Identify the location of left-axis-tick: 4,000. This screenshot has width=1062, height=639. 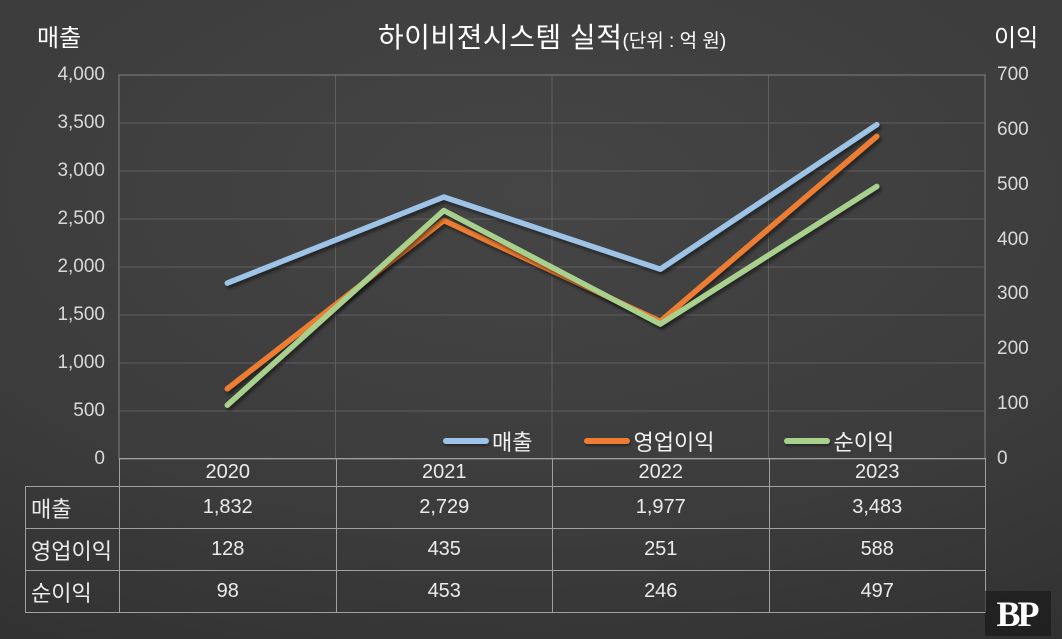
(81, 74).